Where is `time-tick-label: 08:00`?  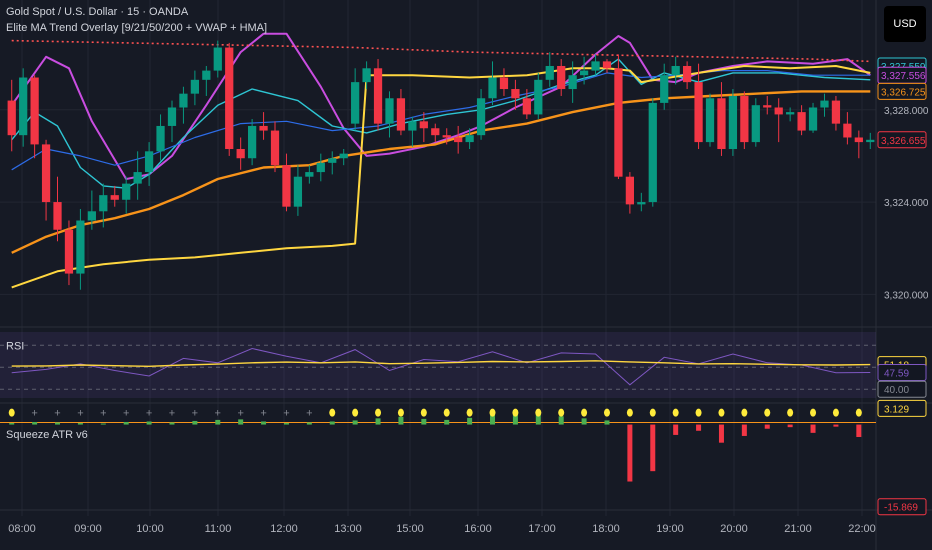
time-tick-label: 08:00 is located at coordinates (22, 529).